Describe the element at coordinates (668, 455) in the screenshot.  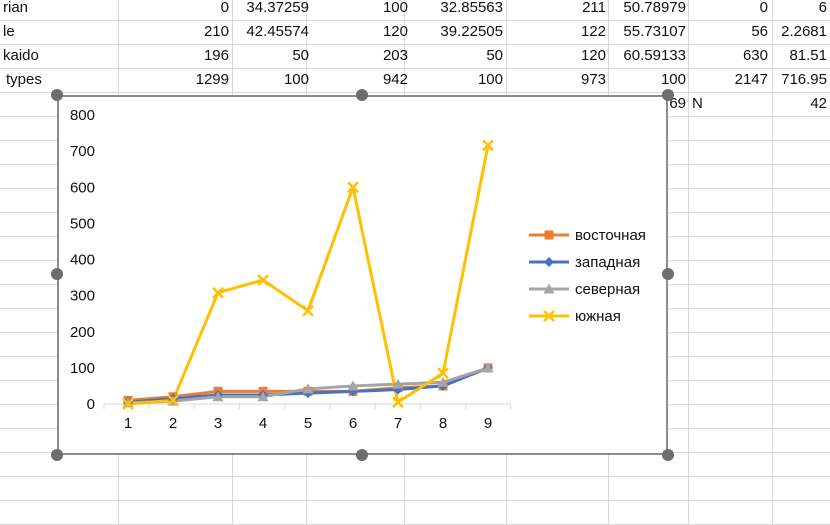
I see `resize-handle-bottom-right` at that location.